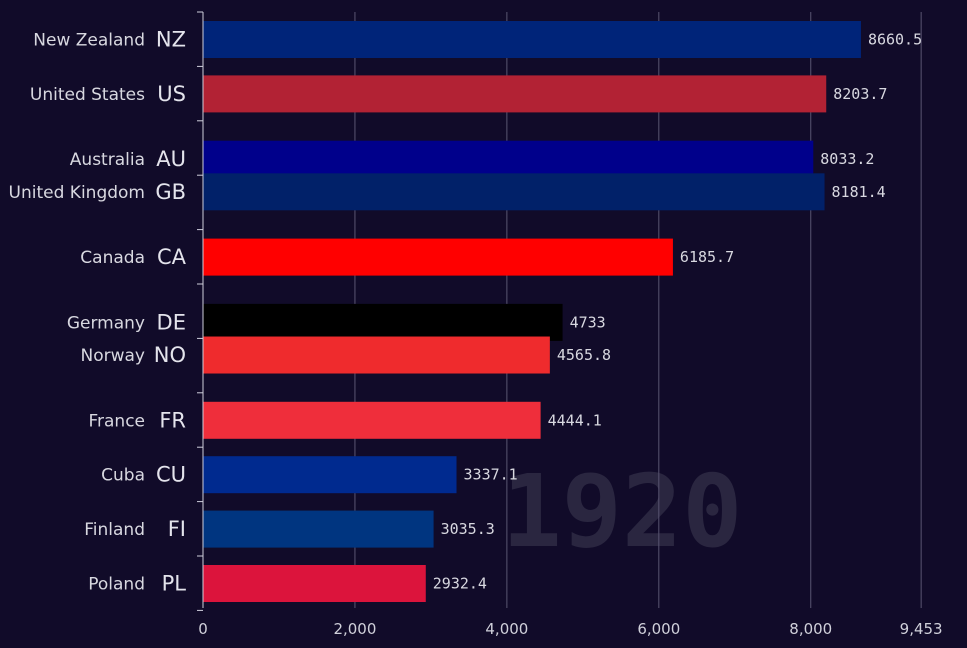 Image resolution: width=967 pixels, height=648 pixels. I want to click on x-axis: 0 2,000 4,000 6,000 8,000 9,453, so click(570, 629).